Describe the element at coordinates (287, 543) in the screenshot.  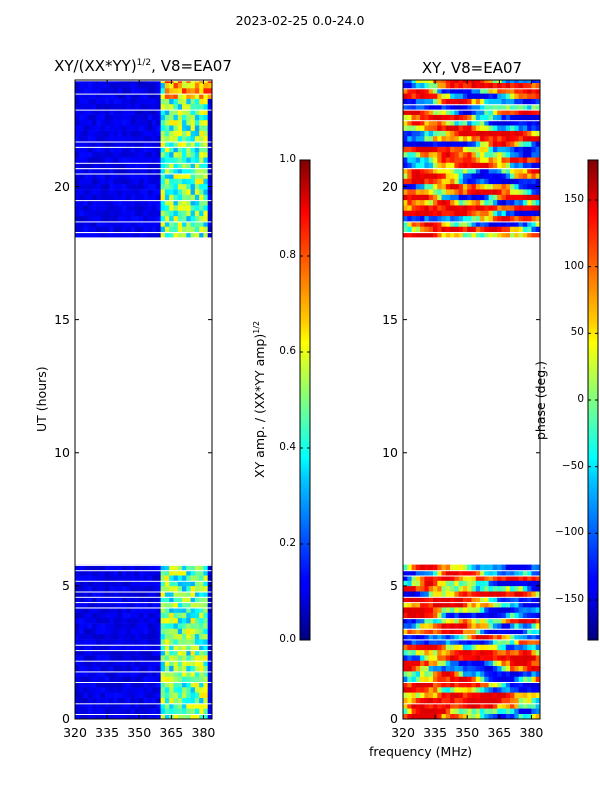
I see `colorbar-tick-label: 0.2` at that location.